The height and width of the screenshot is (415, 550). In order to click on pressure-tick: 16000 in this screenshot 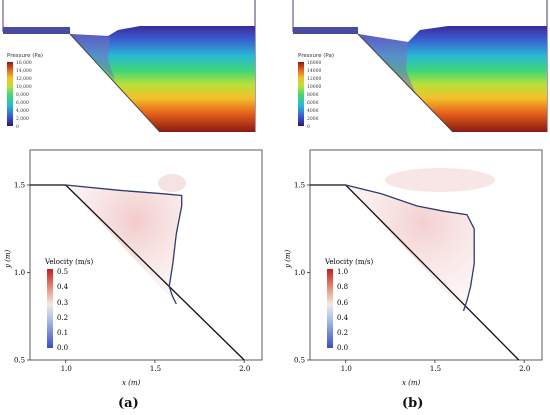, I will do `click(314, 63)`.